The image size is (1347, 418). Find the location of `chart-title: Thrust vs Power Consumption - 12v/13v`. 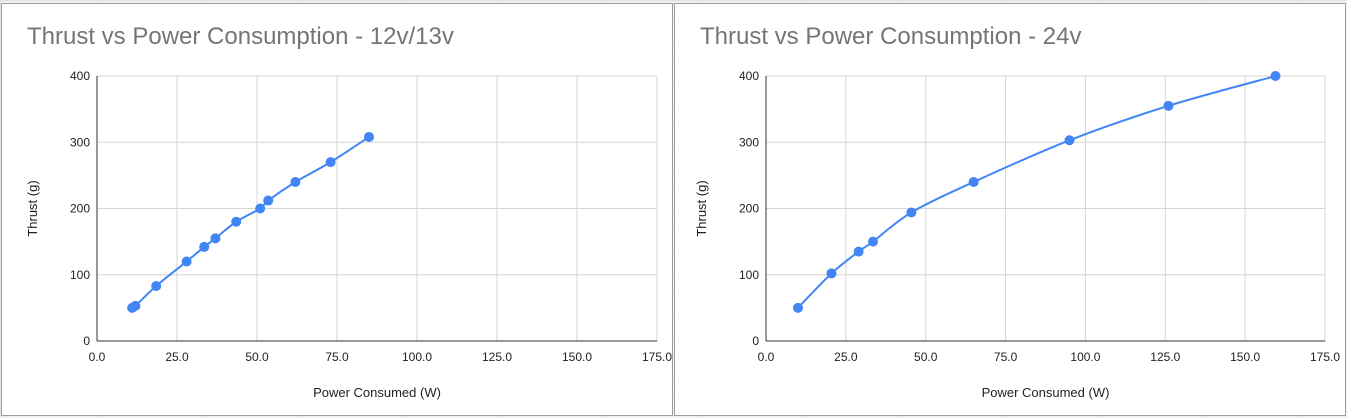

chart-title: Thrust vs Power Consumption - 12v/13v is located at coordinates (240, 36).